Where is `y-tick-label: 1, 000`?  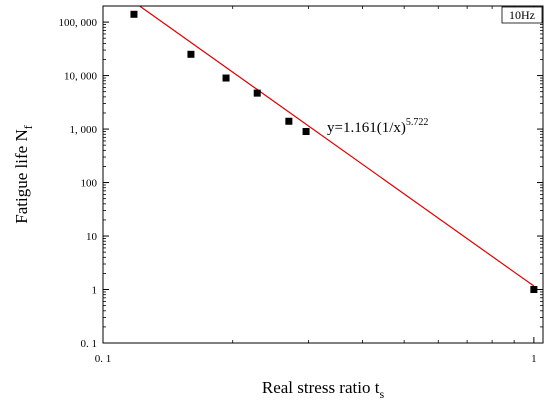 y-tick-label: 1, 000 is located at coordinates (84, 130).